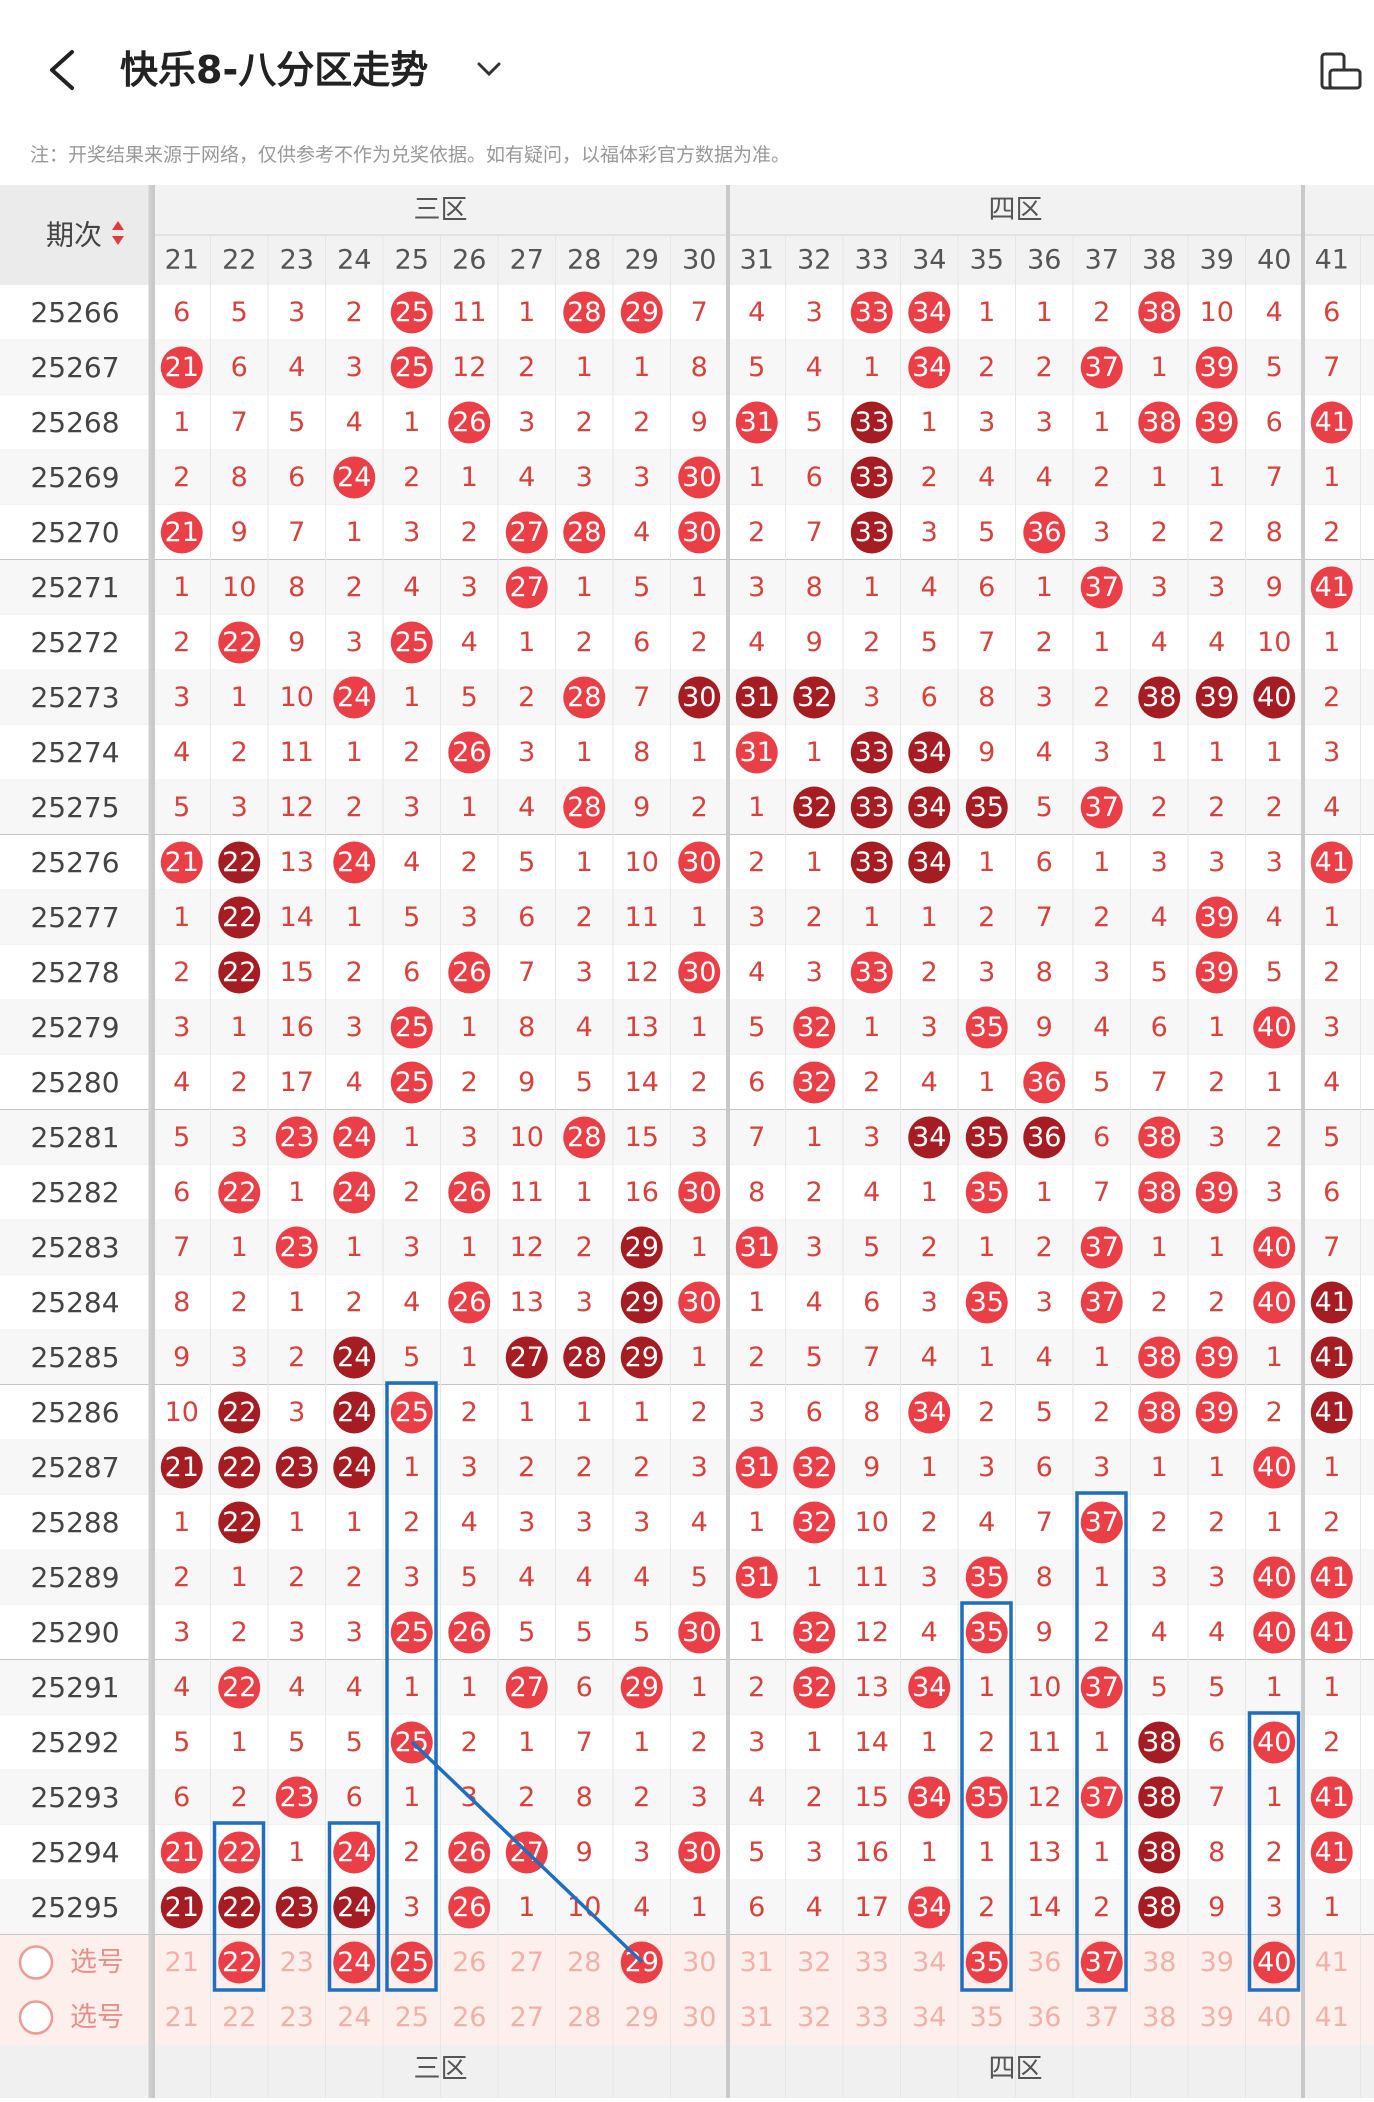 The image size is (1374, 2102). I want to click on column-number: 29, so click(642, 260).